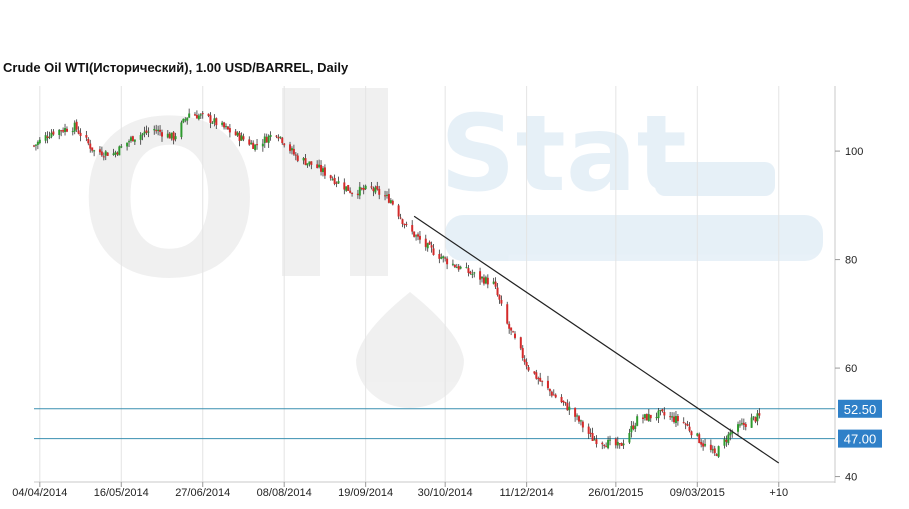  Describe the element at coordinates (615, 493) in the screenshot. I see `x-tick-label: 26/01/2015` at that location.